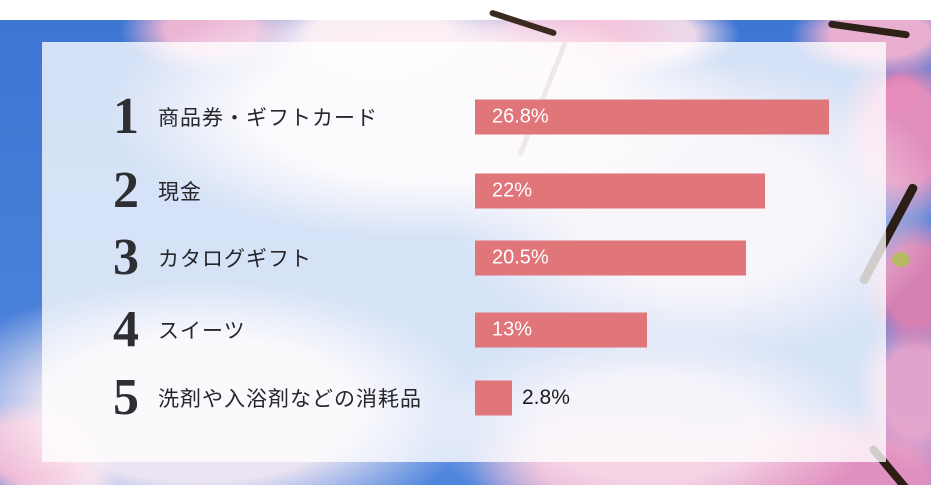 Image resolution: width=931 pixels, height=485 pixels. I want to click on percent-bar: 13%, so click(561, 330).